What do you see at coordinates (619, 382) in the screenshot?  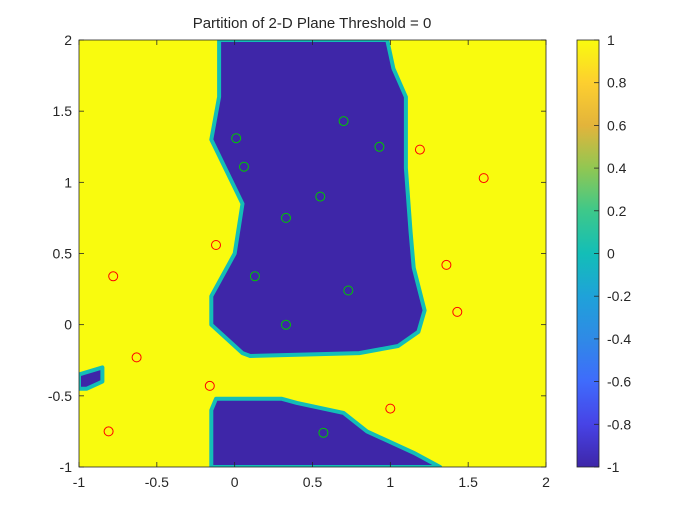 I see `colorbar-tick-label: -0.6` at bounding box center [619, 382].